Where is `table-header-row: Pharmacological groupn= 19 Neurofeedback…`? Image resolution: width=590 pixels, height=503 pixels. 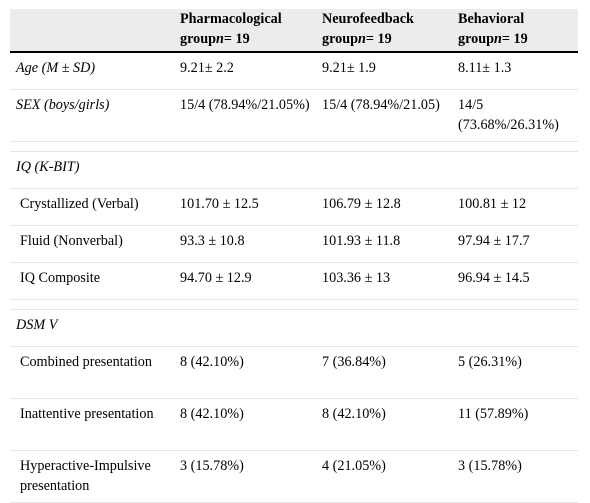 table-header-row: Pharmacological groupn= 19 Neurofeedback… is located at coordinates (294, 31).